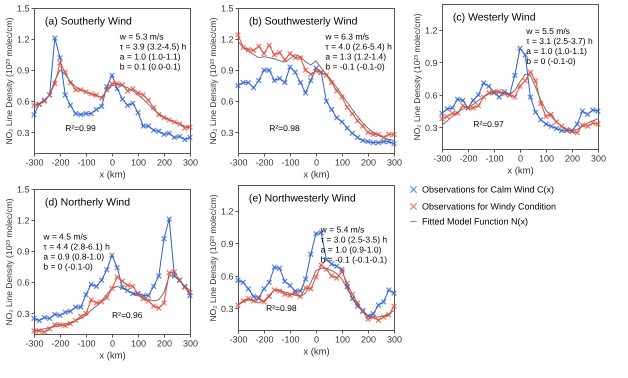 This screenshot has width=628, height=378. Describe the element at coordinates (23, 9) in the screenshot. I see `y-tick-label: 1.5` at that location.